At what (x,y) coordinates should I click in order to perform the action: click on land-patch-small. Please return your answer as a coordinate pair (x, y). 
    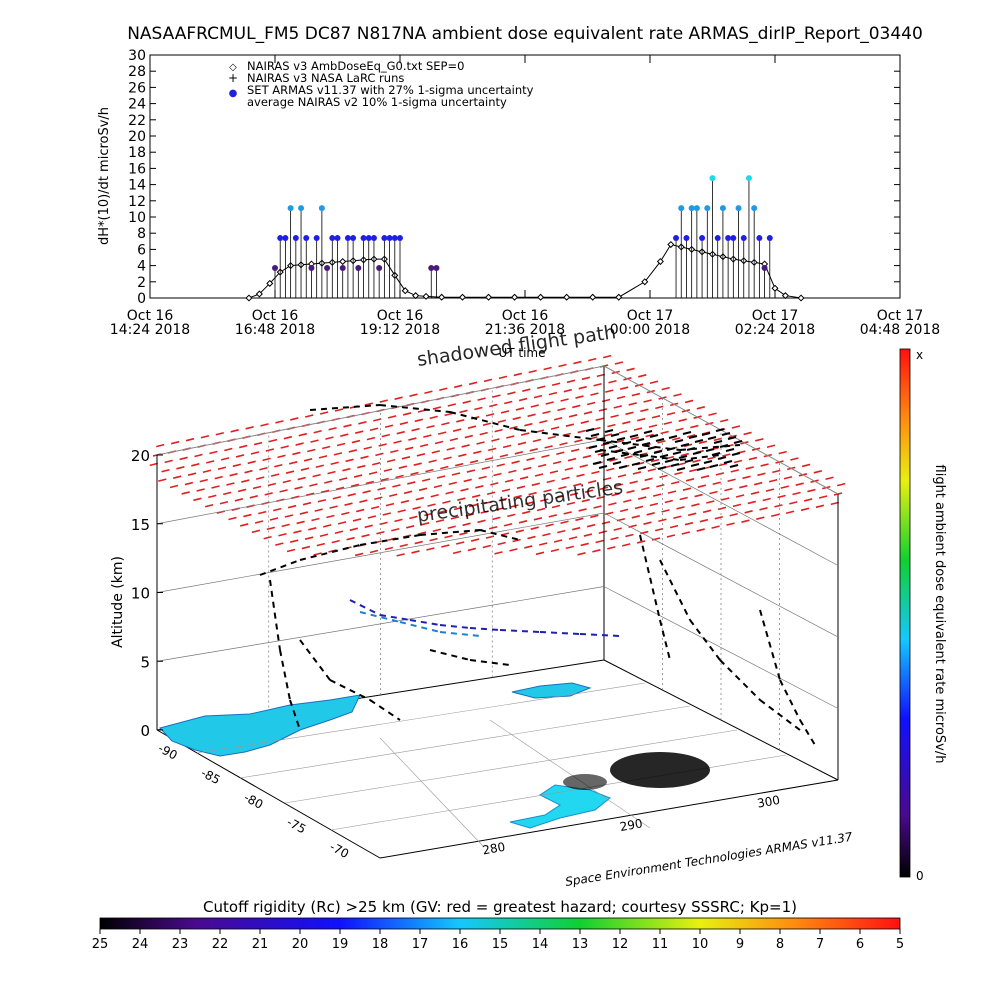
    Looking at the image, I should click on (551, 690).